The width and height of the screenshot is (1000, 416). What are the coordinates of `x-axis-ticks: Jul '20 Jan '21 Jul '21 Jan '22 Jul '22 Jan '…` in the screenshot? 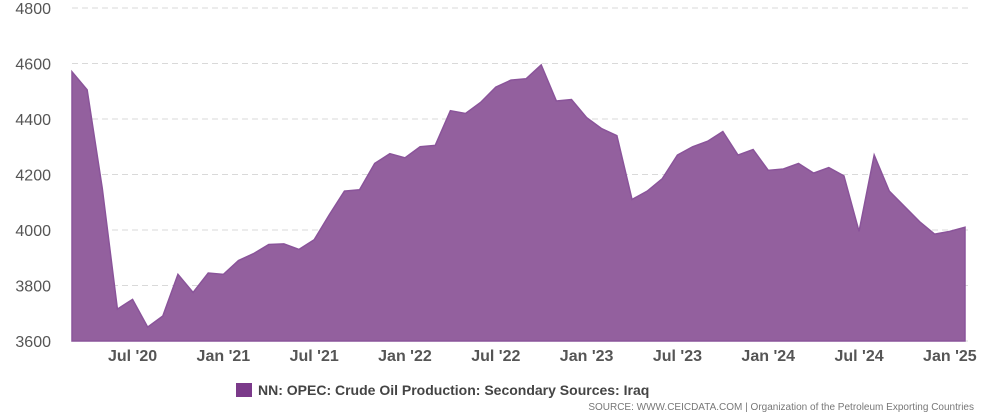 It's located at (542, 356).